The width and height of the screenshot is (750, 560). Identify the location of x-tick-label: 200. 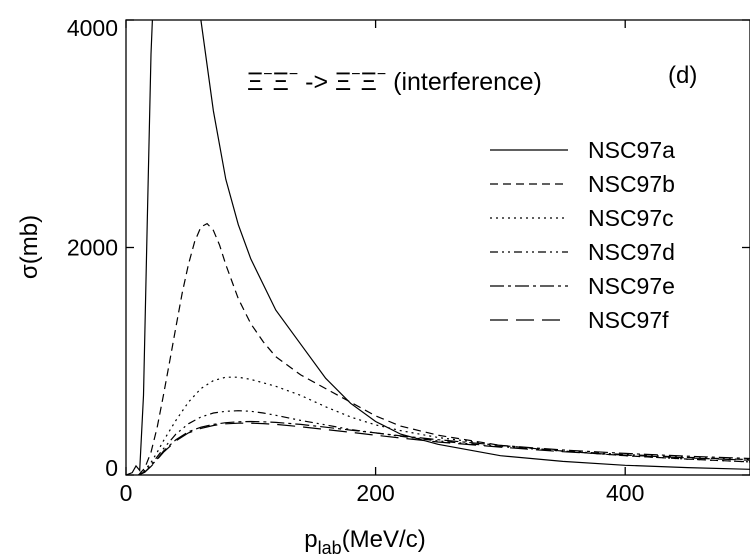
(375, 493).